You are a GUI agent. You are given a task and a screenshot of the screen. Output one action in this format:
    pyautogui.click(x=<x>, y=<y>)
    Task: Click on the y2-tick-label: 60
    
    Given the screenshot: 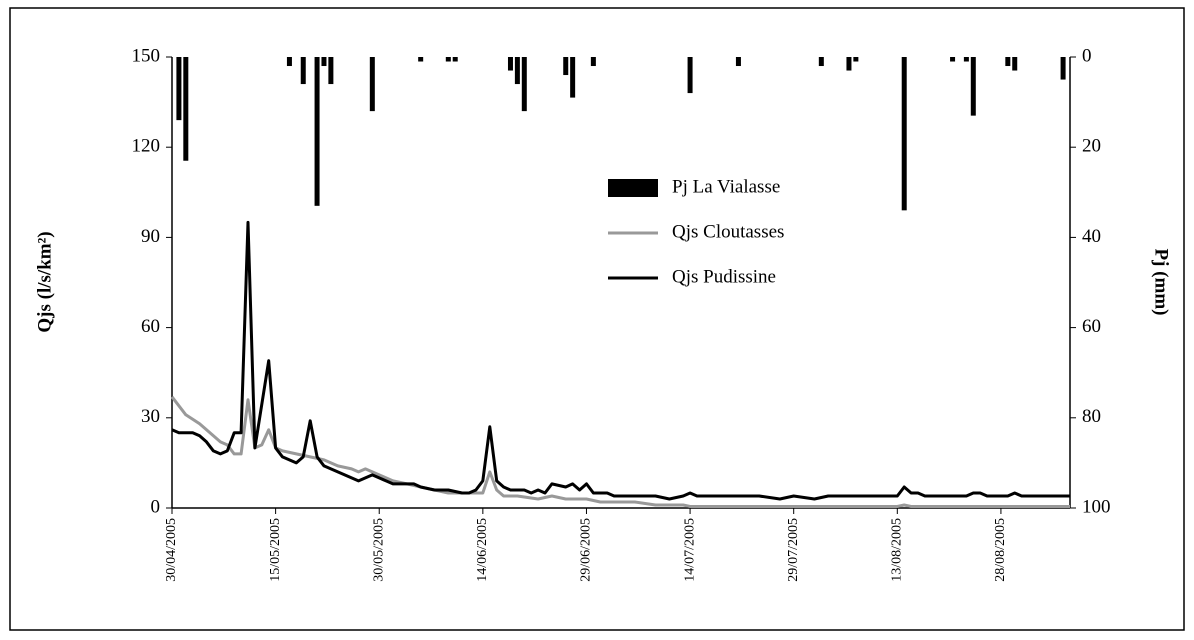 What is the action you would take?
    pyautogui.click(x=1091, y=326)
    